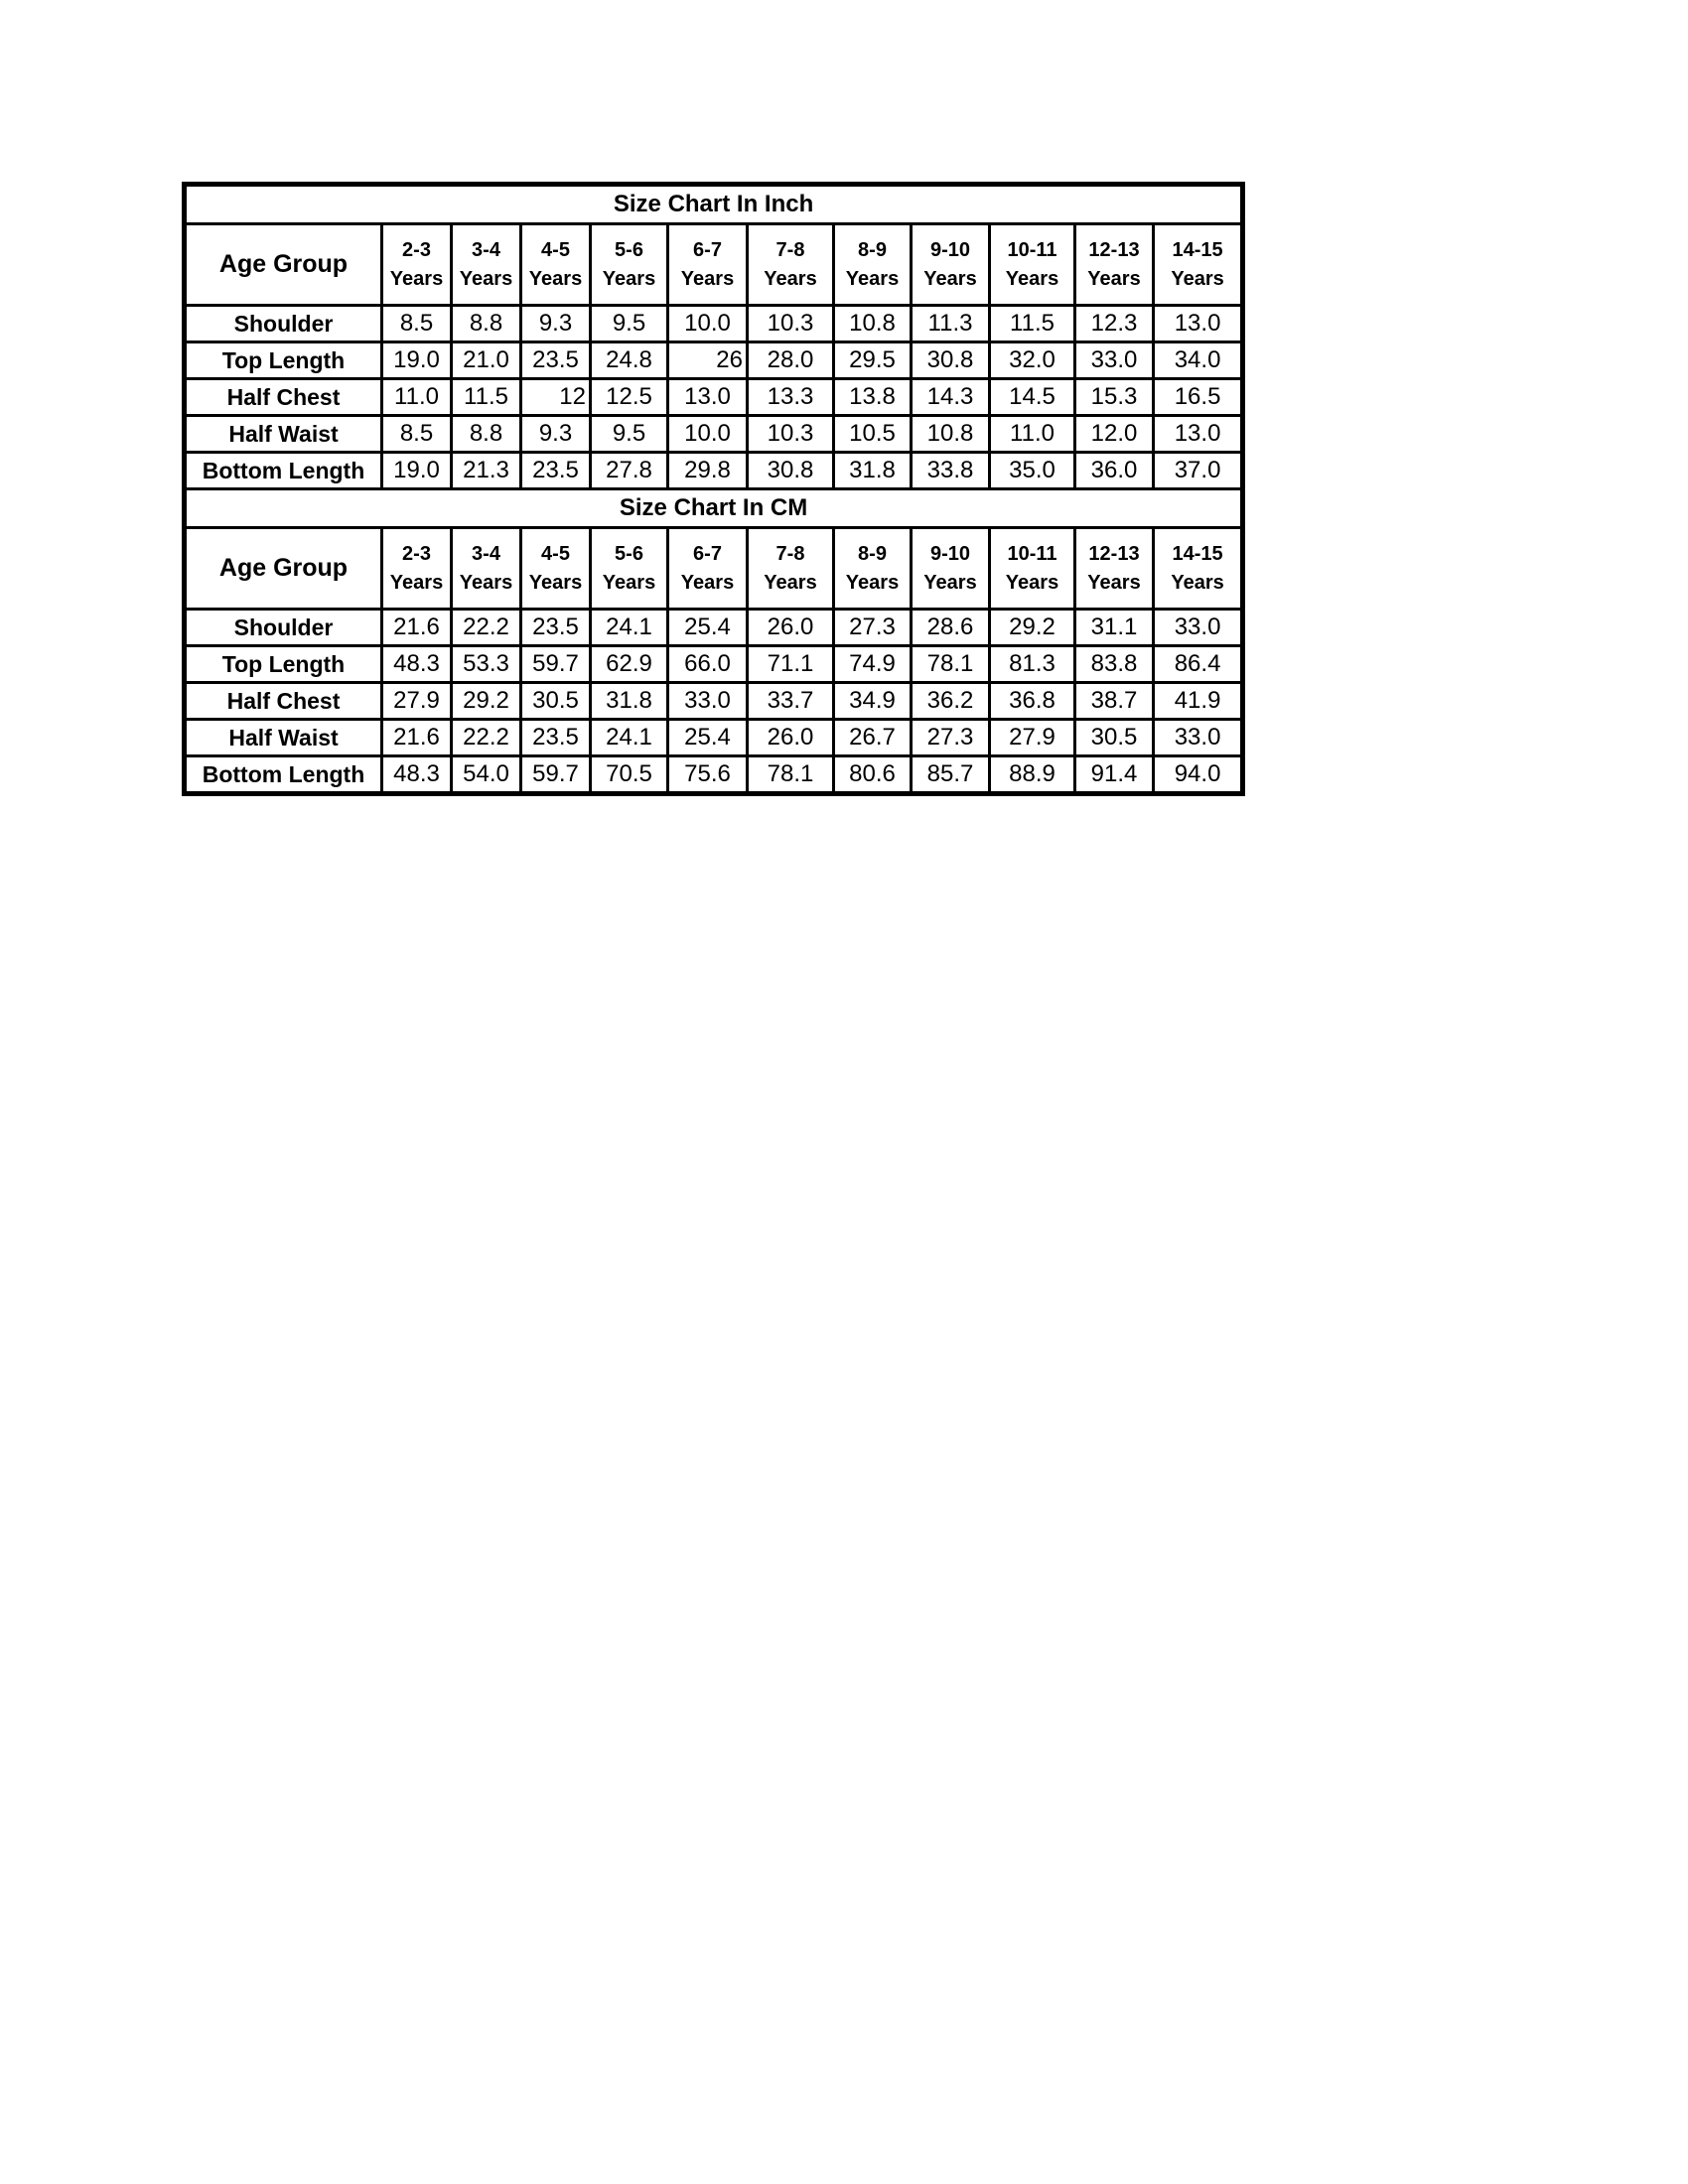 The height and width of the screenshot is (2184, 1688). Describe the element at coordinates (555, 360) in the screenshot. I see `value-cell: 23.5` at that location.